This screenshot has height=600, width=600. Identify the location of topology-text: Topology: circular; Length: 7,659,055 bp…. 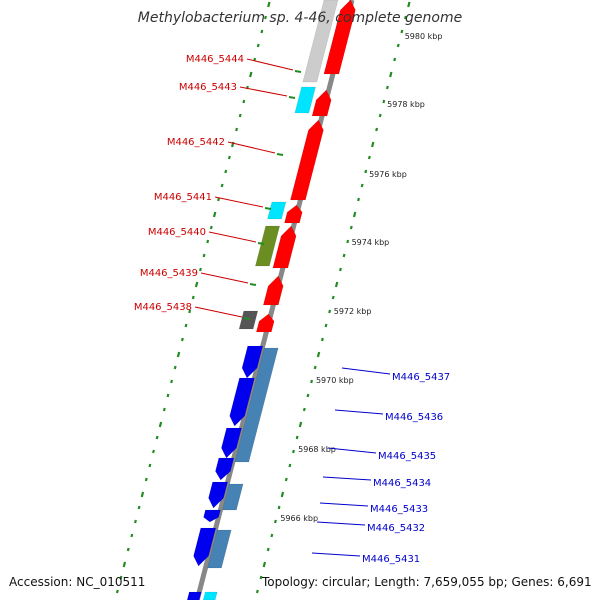
(427, 582).